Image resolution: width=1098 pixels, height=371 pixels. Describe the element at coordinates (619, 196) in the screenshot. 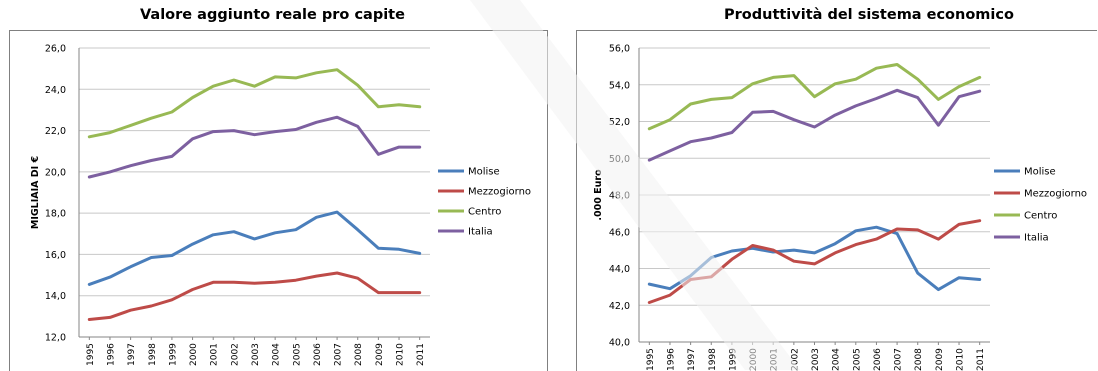

I see `y-tick-label: 48,0` at that location.